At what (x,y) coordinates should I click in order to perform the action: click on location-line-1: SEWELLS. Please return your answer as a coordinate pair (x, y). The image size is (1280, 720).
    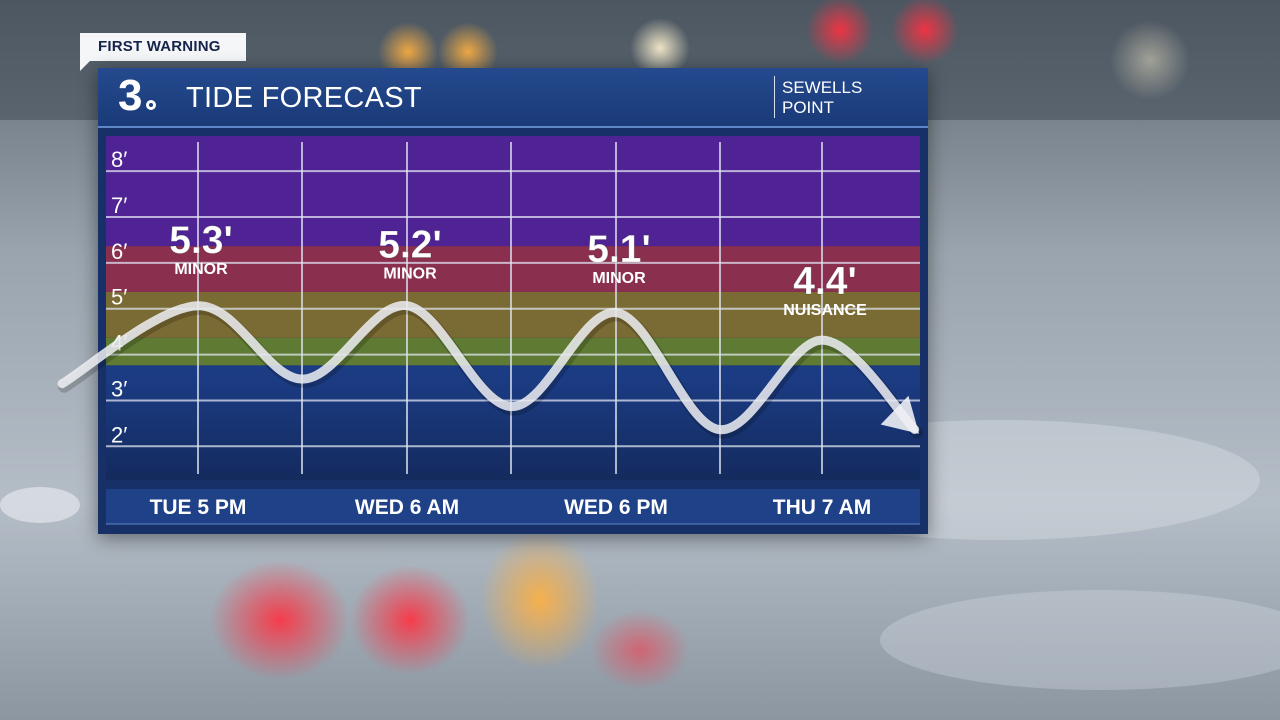
    Looking at the image, I should click on (822, 87).